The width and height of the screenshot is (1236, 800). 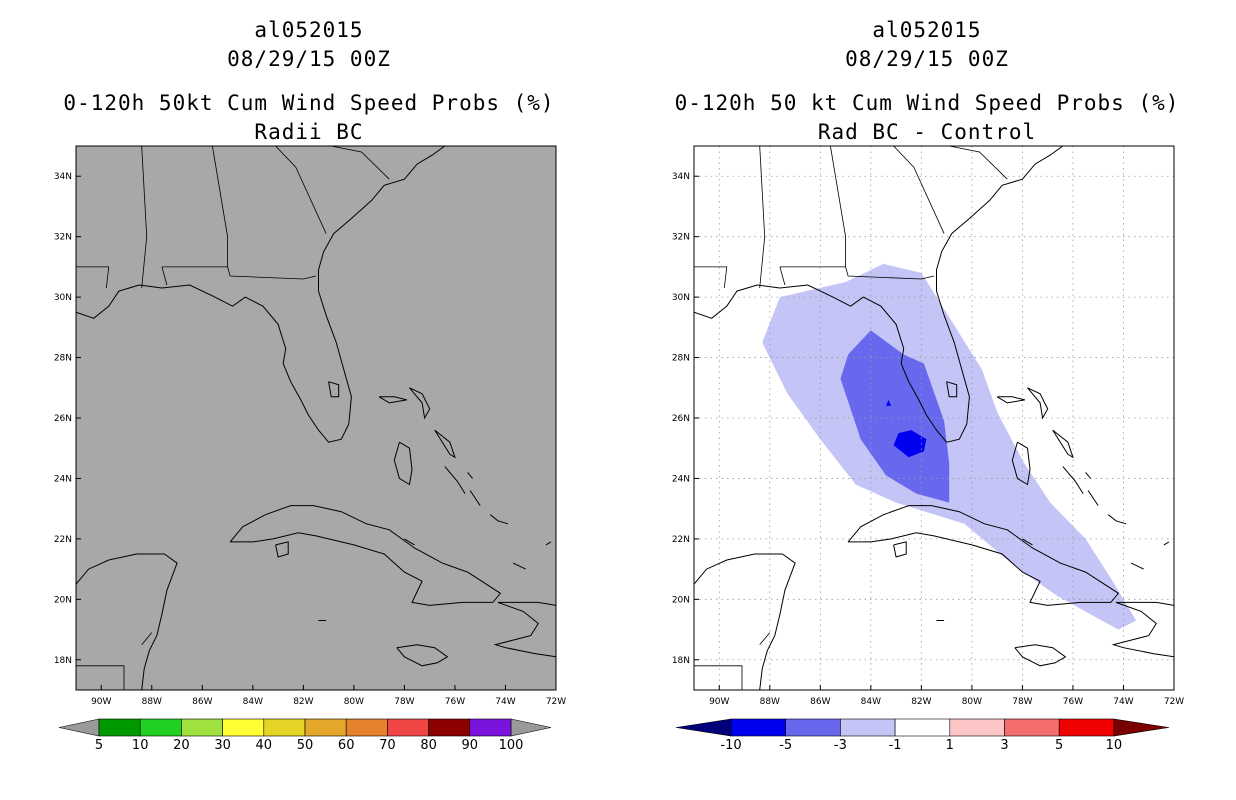 What do you see at coordinates (921, 702) in the screenshot?
I see `x-tick-label: 82W` at bounding box center [921, 702].